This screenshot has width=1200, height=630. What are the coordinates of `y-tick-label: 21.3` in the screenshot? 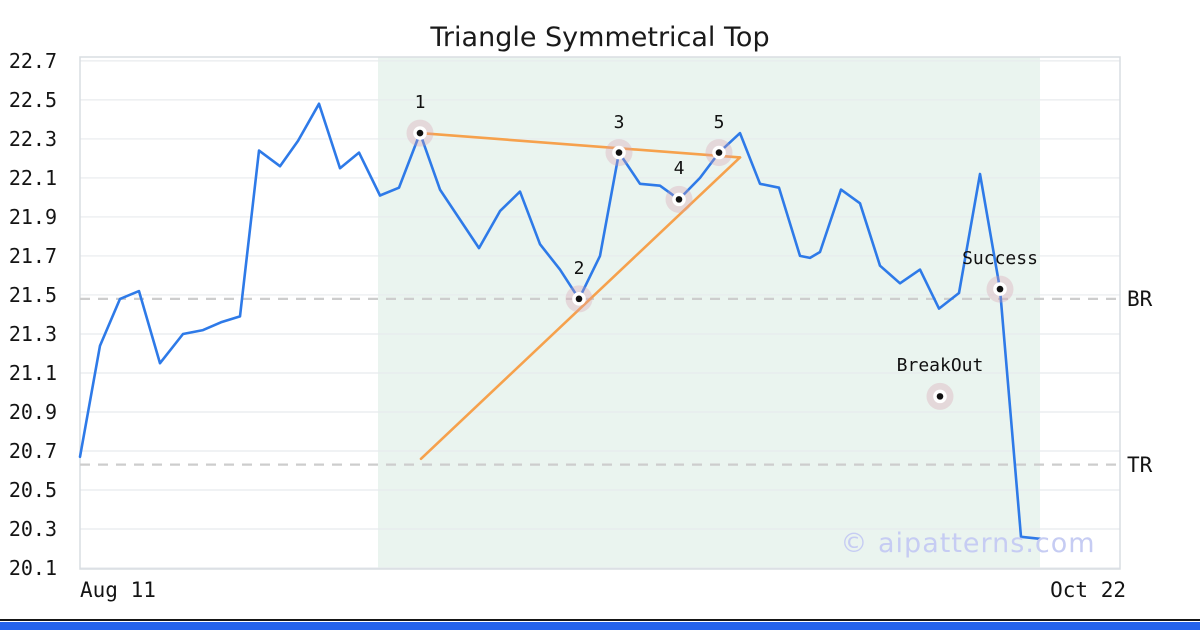 It's located at (32, 333).